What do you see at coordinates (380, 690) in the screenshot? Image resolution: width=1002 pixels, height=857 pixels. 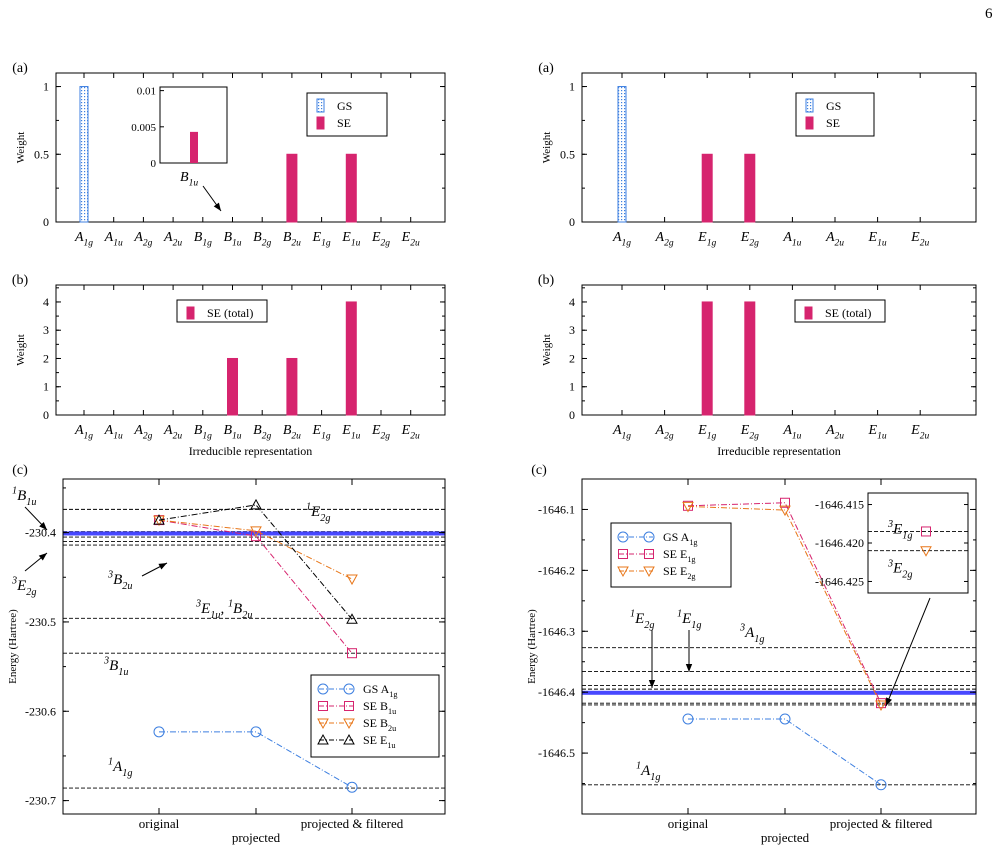 I see `legend-label: GS A1g​` at bounding box center [380, 690].